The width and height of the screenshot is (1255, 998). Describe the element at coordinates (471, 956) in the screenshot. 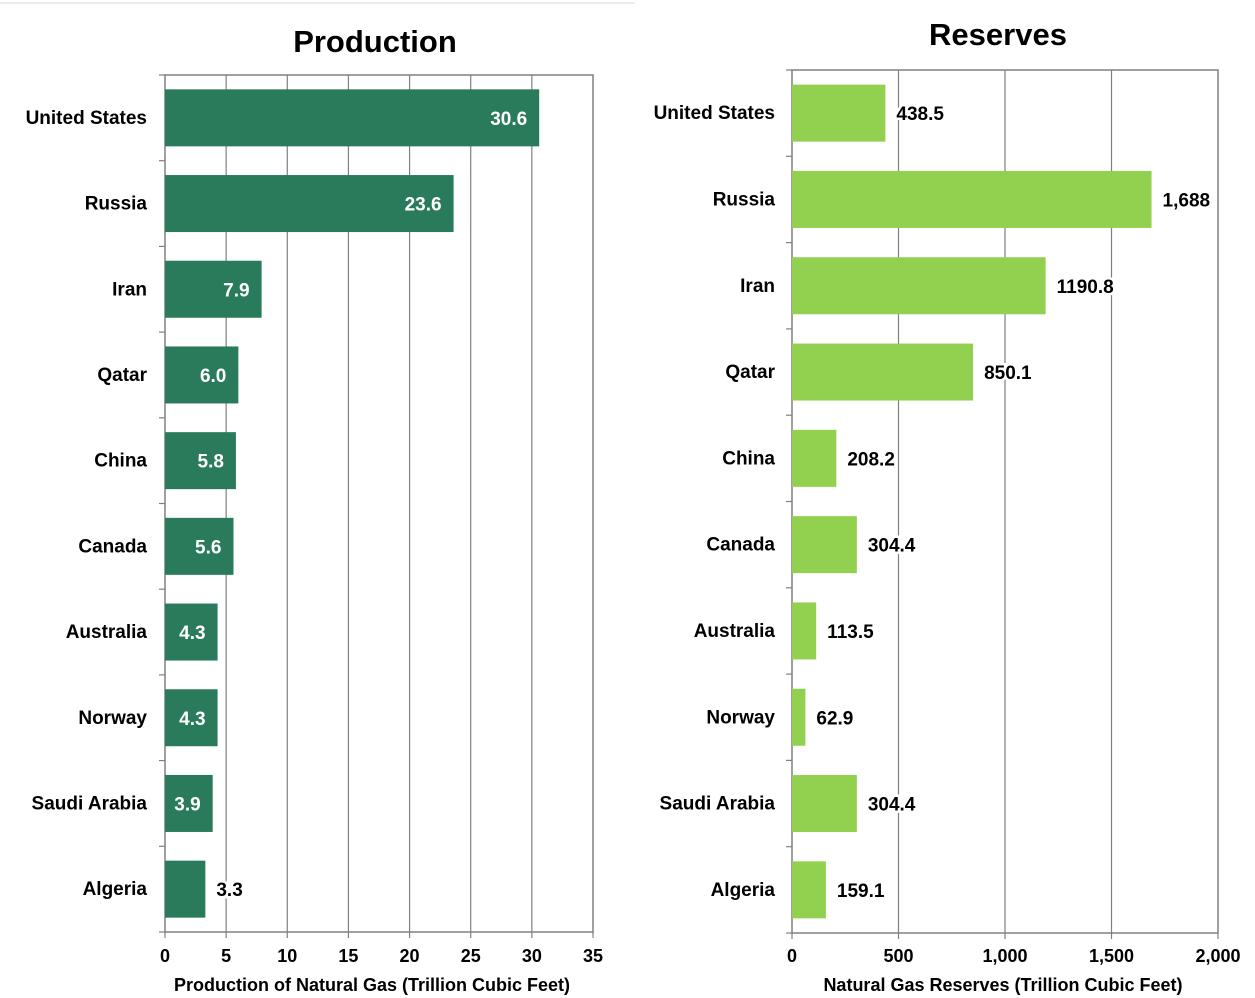

I see `production-tick-label: 25` at that location.